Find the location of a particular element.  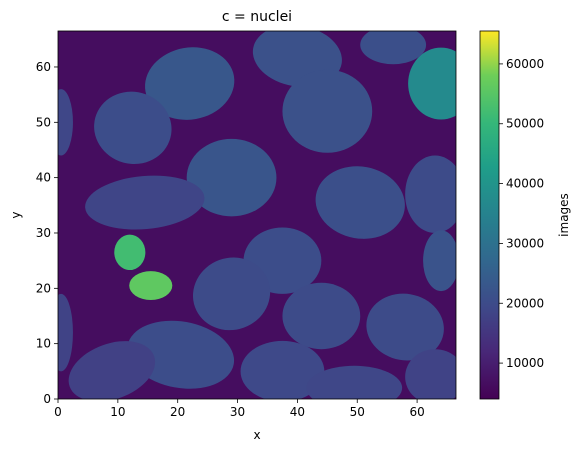

colorbar-frame is located at coordinates (489, 215).